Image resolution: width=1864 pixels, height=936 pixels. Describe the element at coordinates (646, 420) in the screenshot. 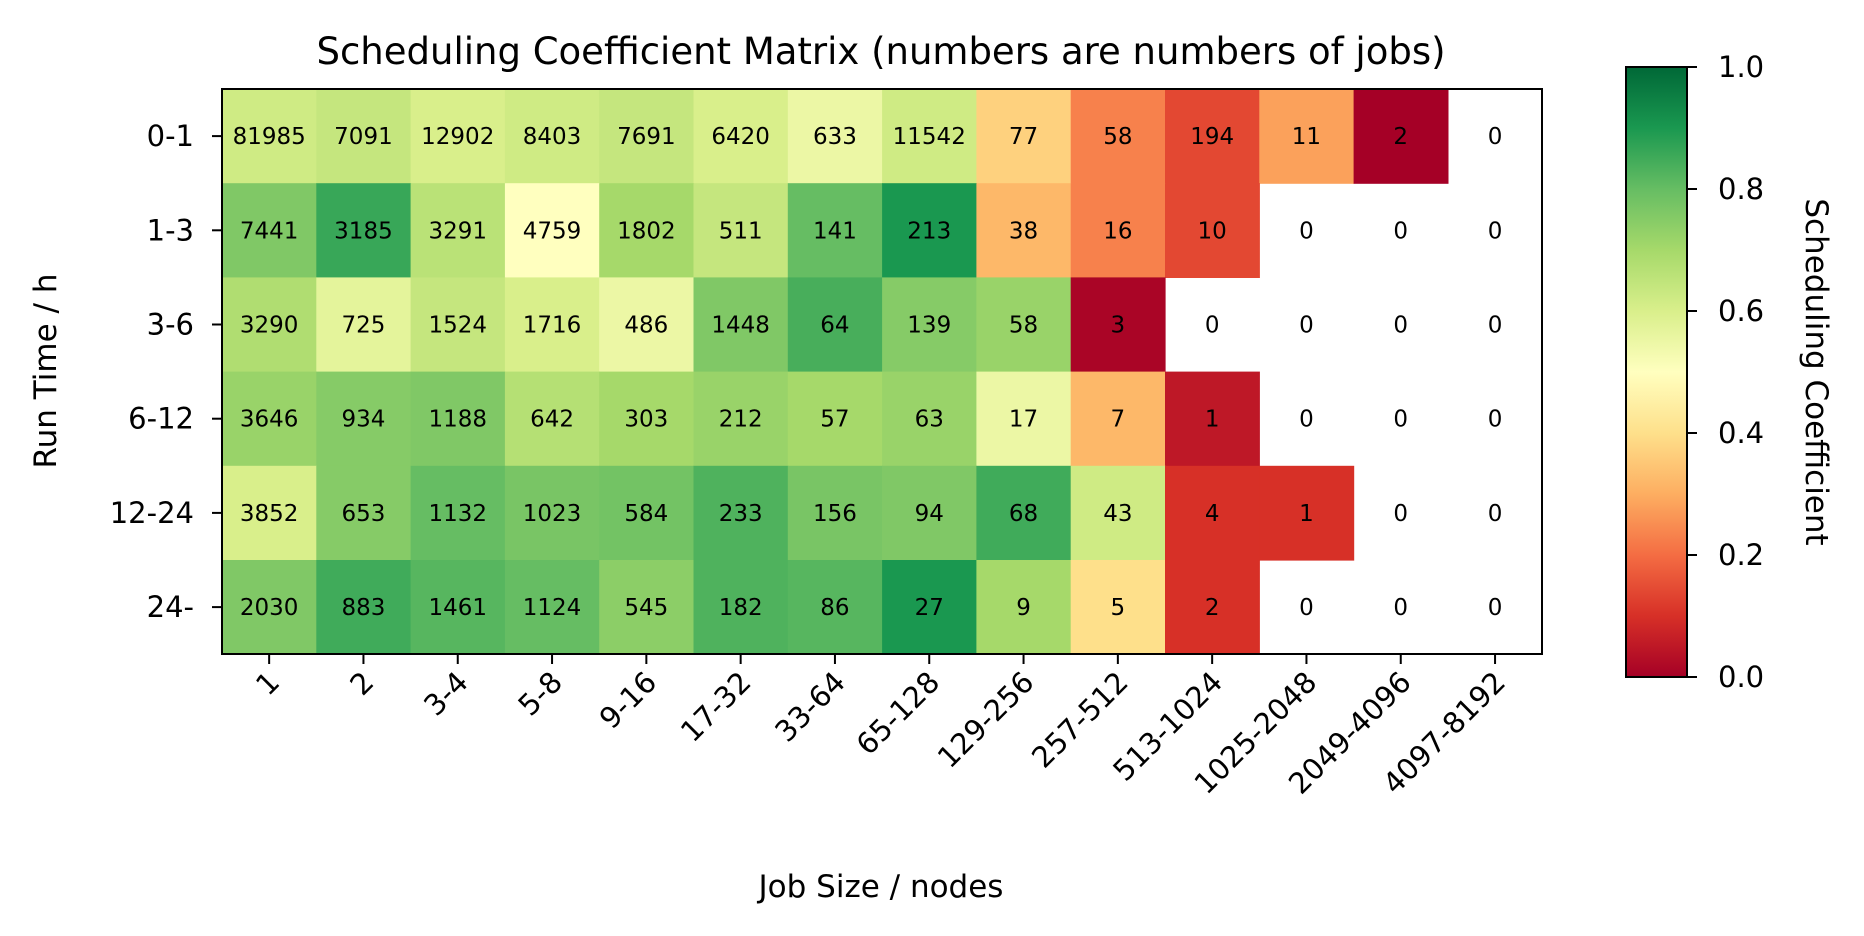

I see `cell-count-label: 303` at that location.